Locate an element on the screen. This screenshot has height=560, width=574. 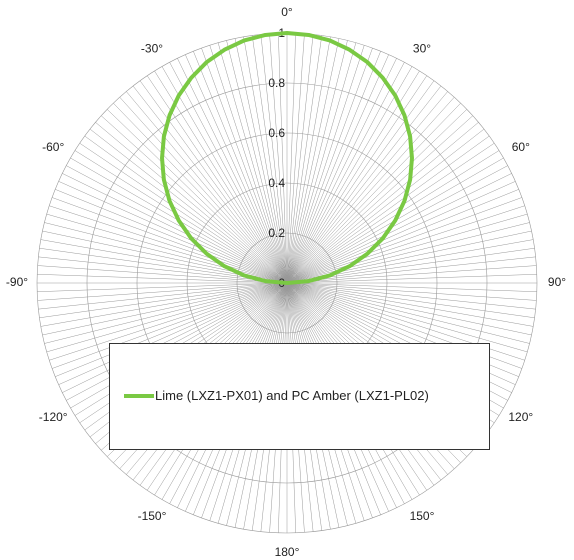
angle-label: 60° is located at coordinates (521, 147).